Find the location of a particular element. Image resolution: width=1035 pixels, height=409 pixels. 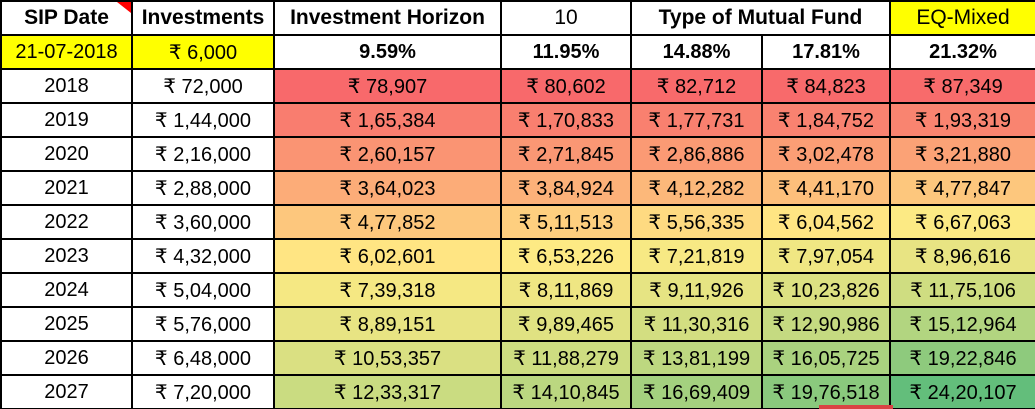

projection-cell: ₹ 8,11,869 is located at coordinates (566, 290).